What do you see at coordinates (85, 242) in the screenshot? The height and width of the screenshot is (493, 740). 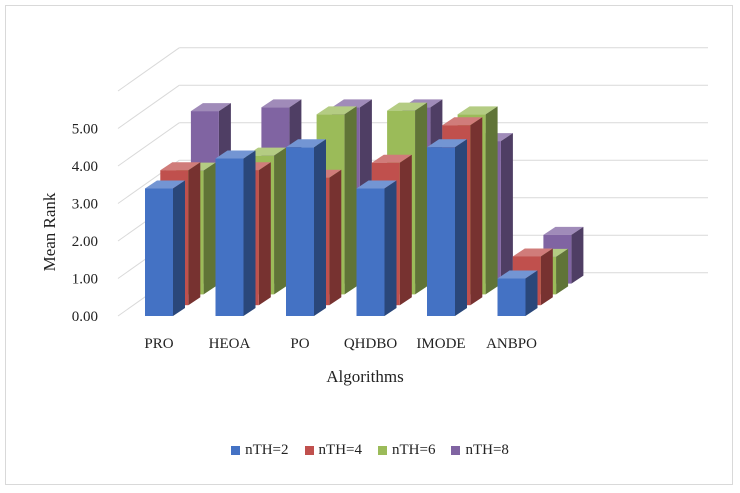 I see `y-tick-label: 2.00` at bounding box center [85, 242].